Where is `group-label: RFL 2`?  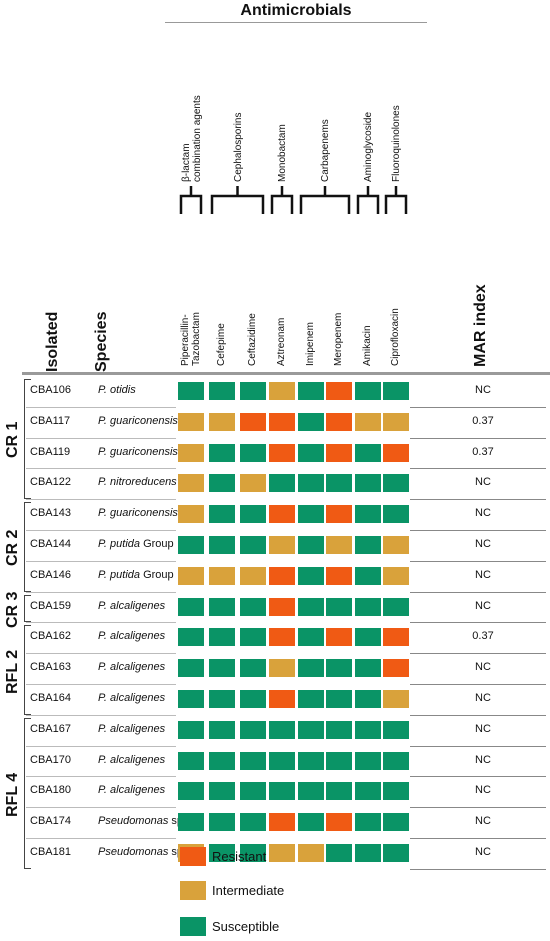
group-label: RFL 2 is located at coordinates (12, 672).